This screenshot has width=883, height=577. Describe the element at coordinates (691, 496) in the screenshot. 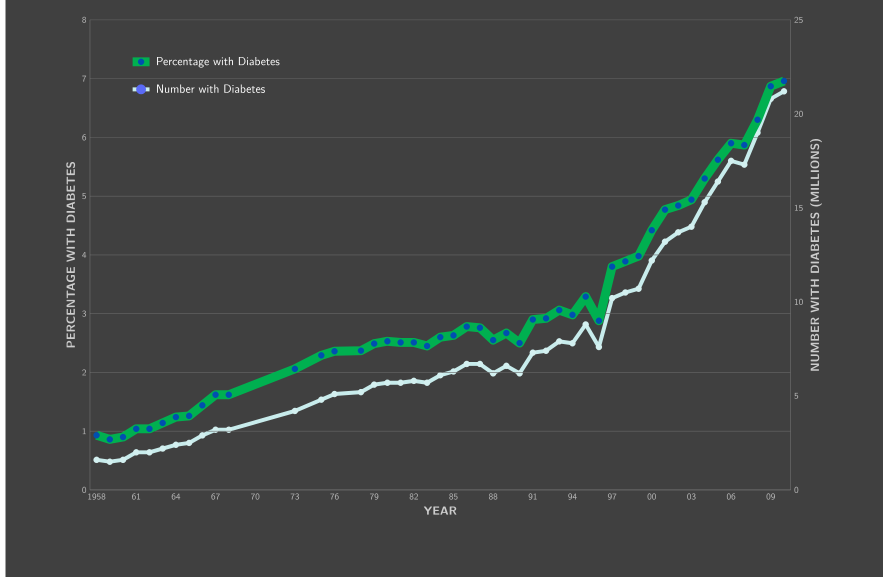

I see `x-tick-label: 03` at that location.